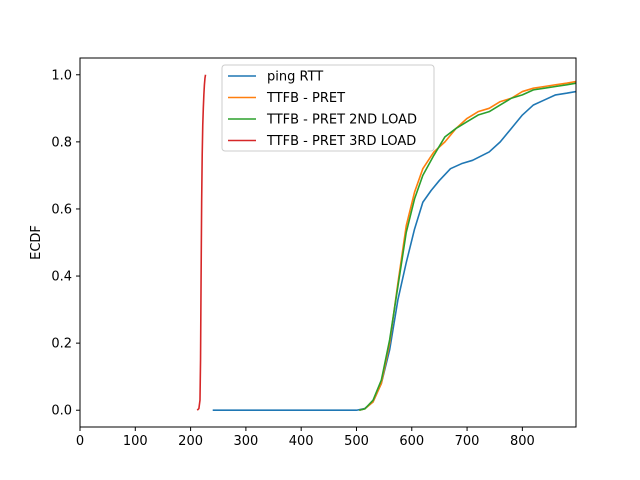 The image size is (640, 480). Describe the element at coordinates (61, 277) in the screenshot. I see `y-tick-label: 0.4` at that location.